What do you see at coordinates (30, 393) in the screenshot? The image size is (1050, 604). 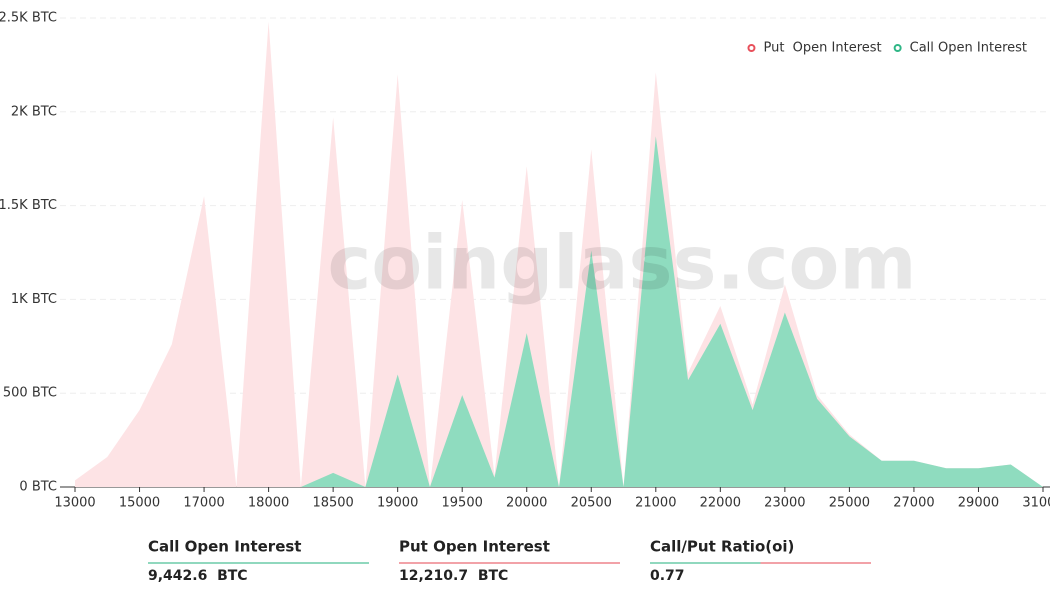 I see `y-tick-label: 500 BTC` at bounding box center [30, 393].